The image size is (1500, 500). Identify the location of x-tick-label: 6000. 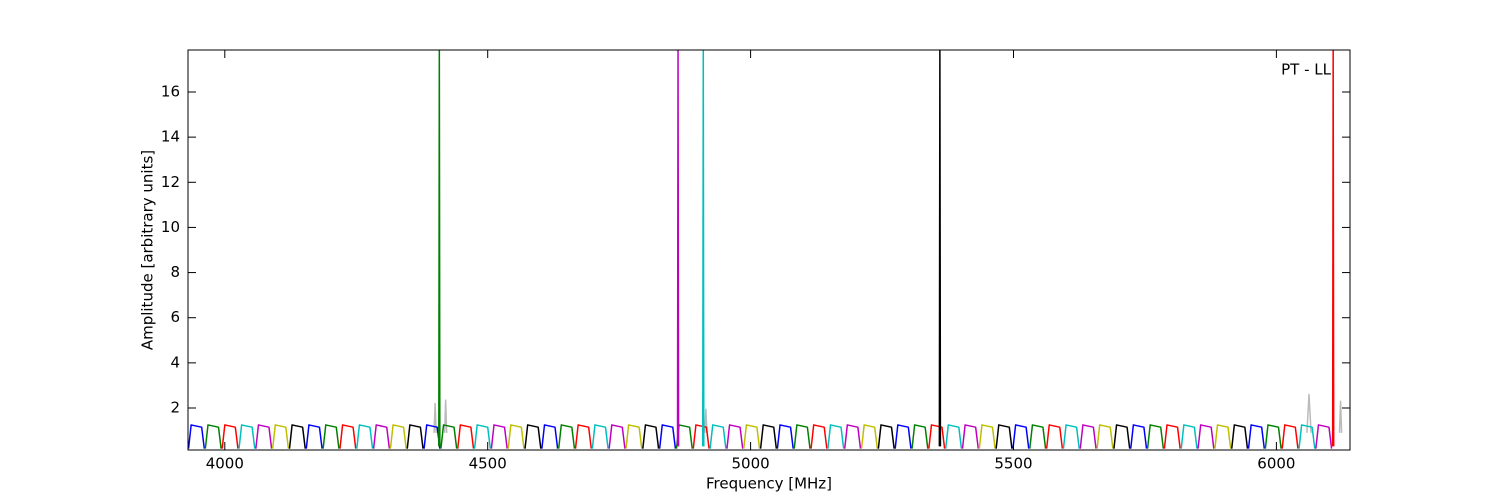
(1276, 464).